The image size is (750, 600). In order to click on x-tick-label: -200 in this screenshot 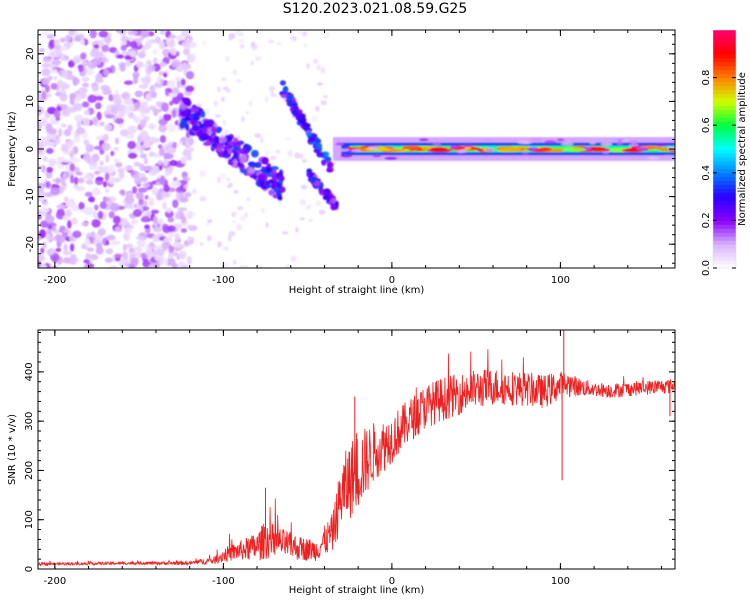, I will do `click(55, 280)`.